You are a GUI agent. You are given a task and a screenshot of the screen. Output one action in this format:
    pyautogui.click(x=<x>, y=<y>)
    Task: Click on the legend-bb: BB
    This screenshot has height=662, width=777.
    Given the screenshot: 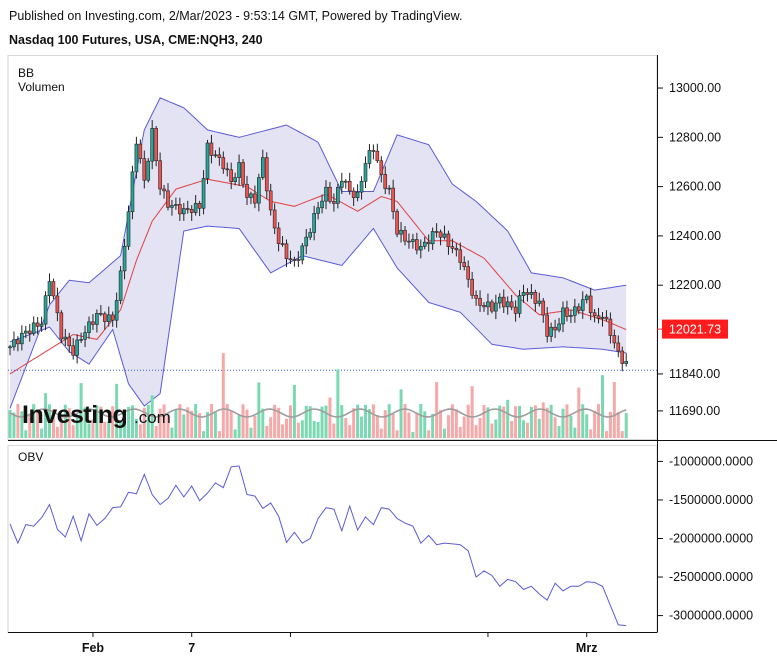 What is the action you would take?
    pyautogui.click(x=26, y=73)
    